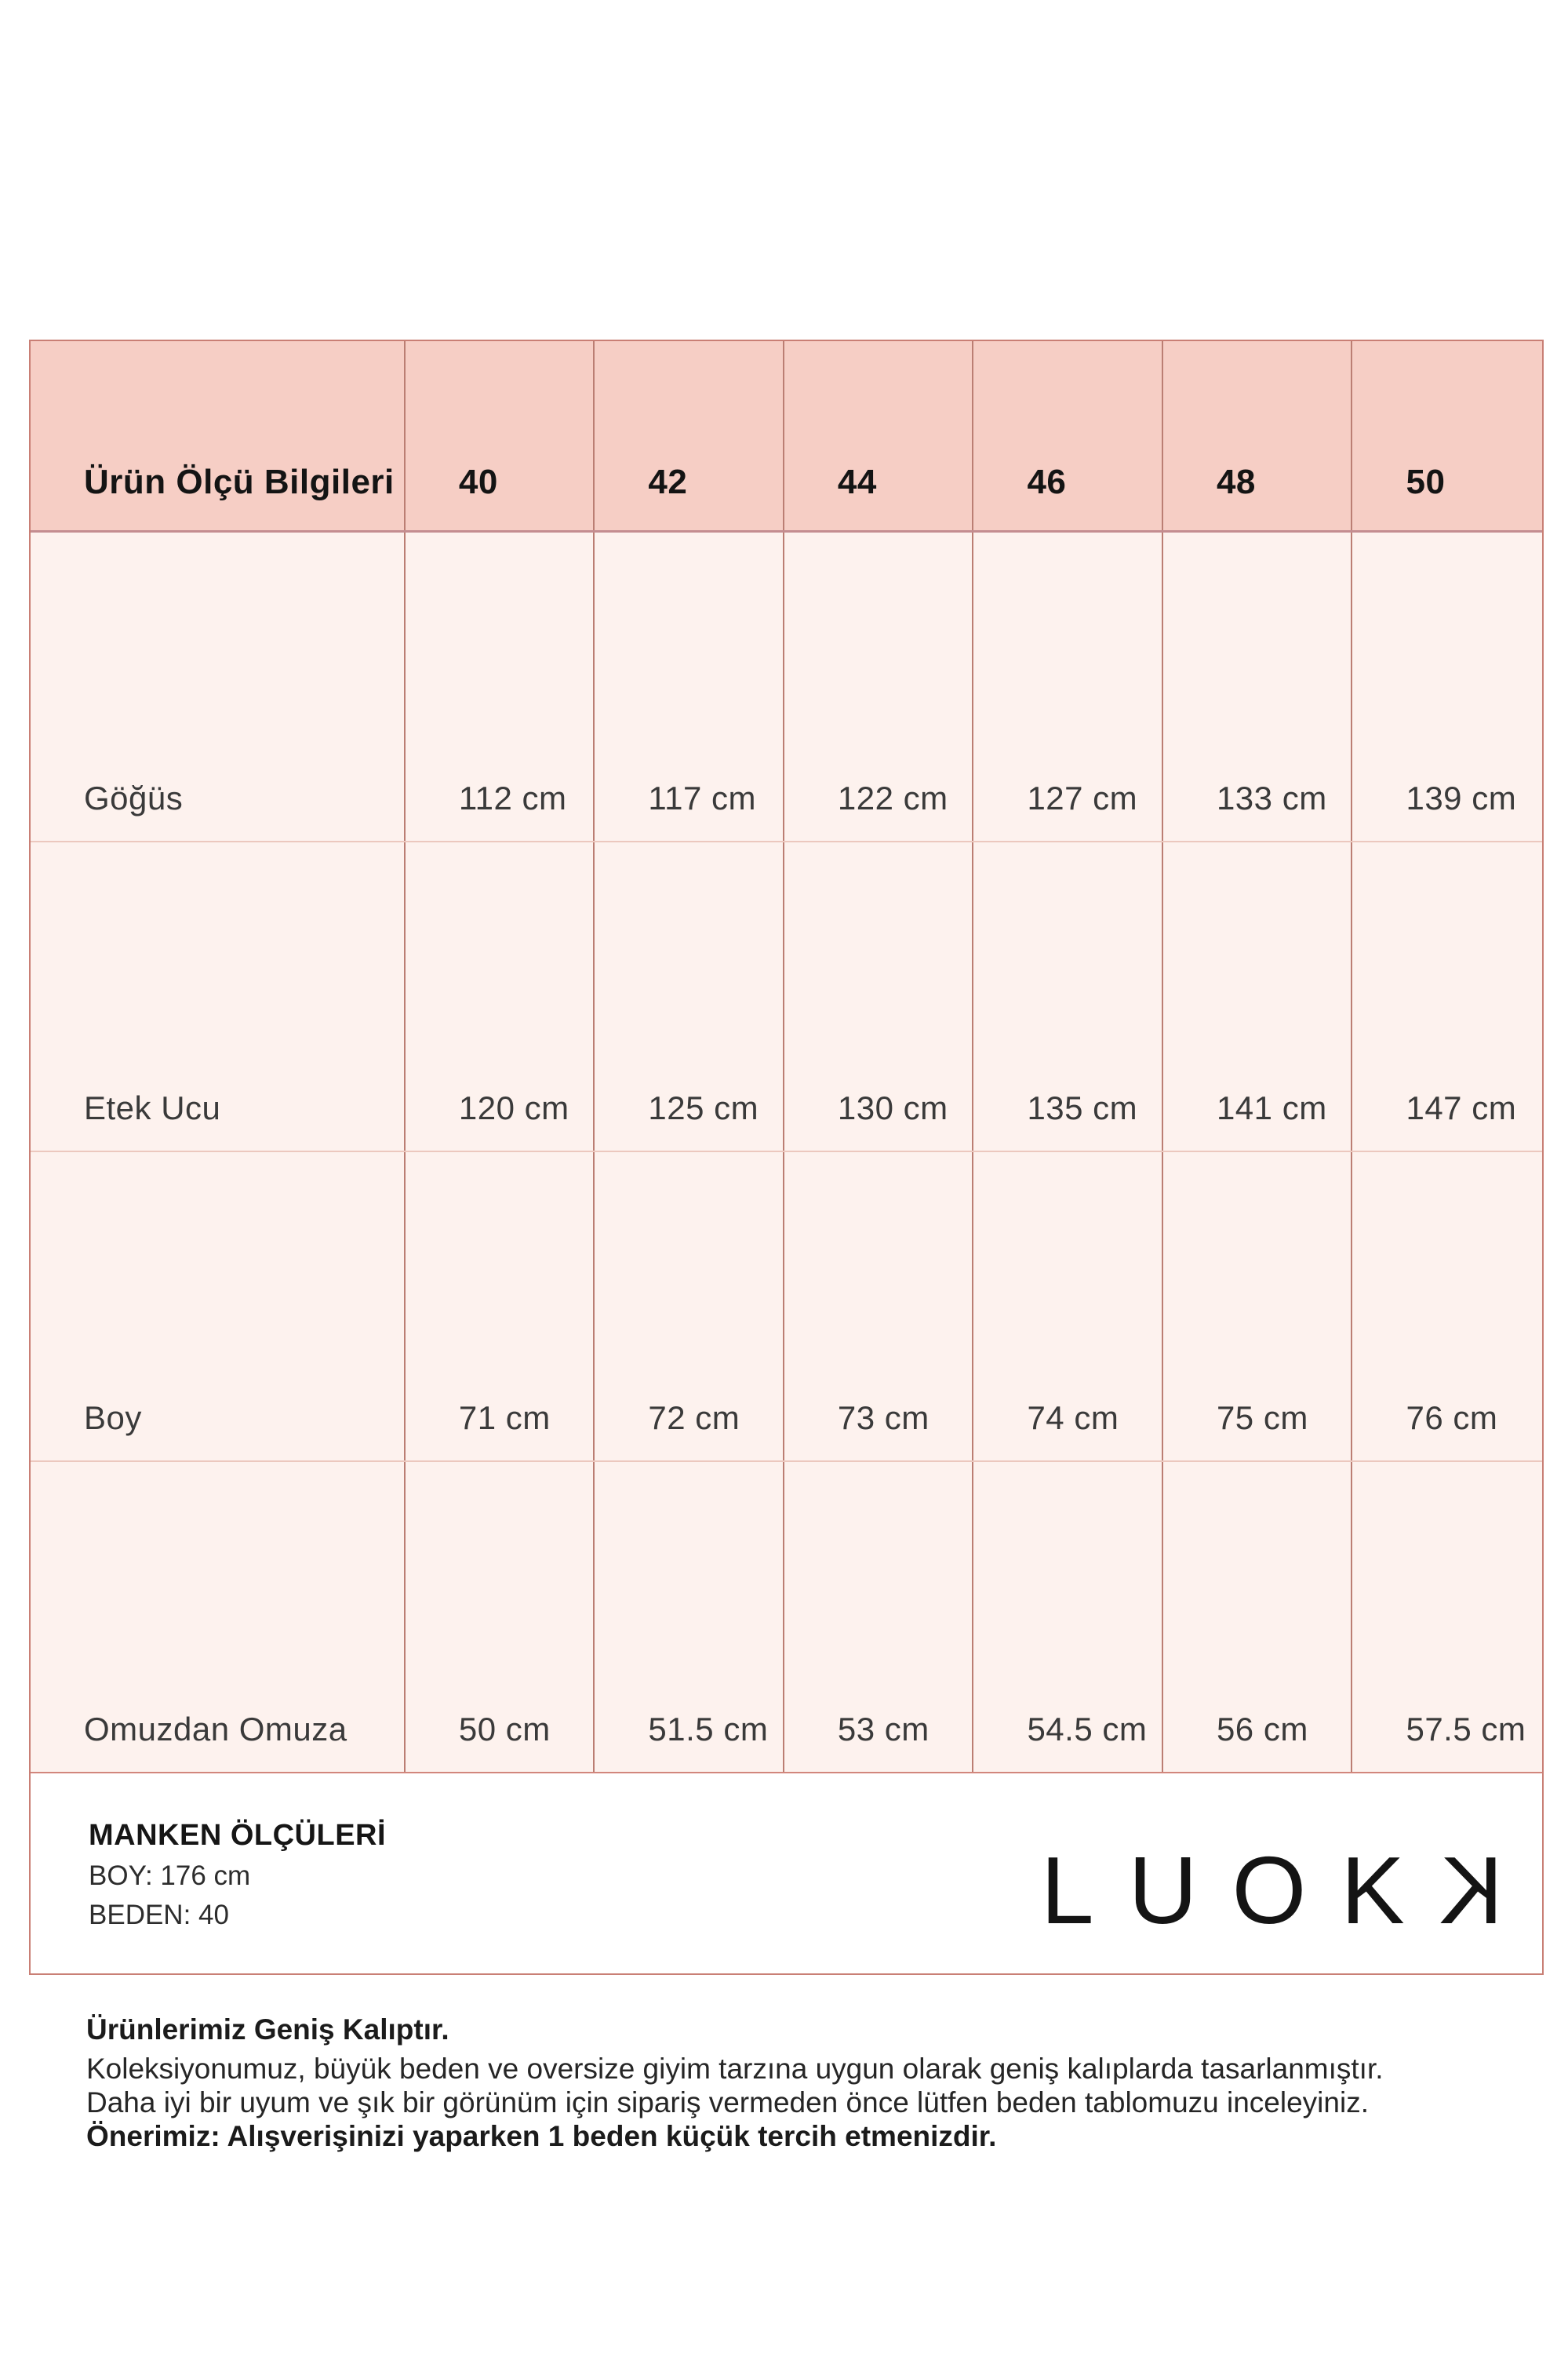 The image size is (1568, 2353). Describe the element at coordinates (159, 1915) in the screenshot. I see `mannequin-size: BEDEN: 40` at that location.